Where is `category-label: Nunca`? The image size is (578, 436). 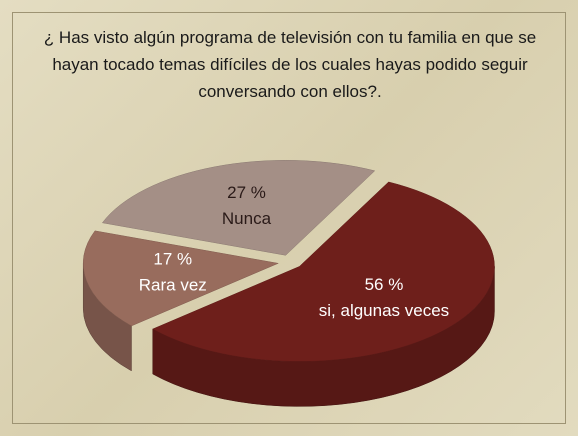 category-label: Nunca is located at coordinates (247, 218).